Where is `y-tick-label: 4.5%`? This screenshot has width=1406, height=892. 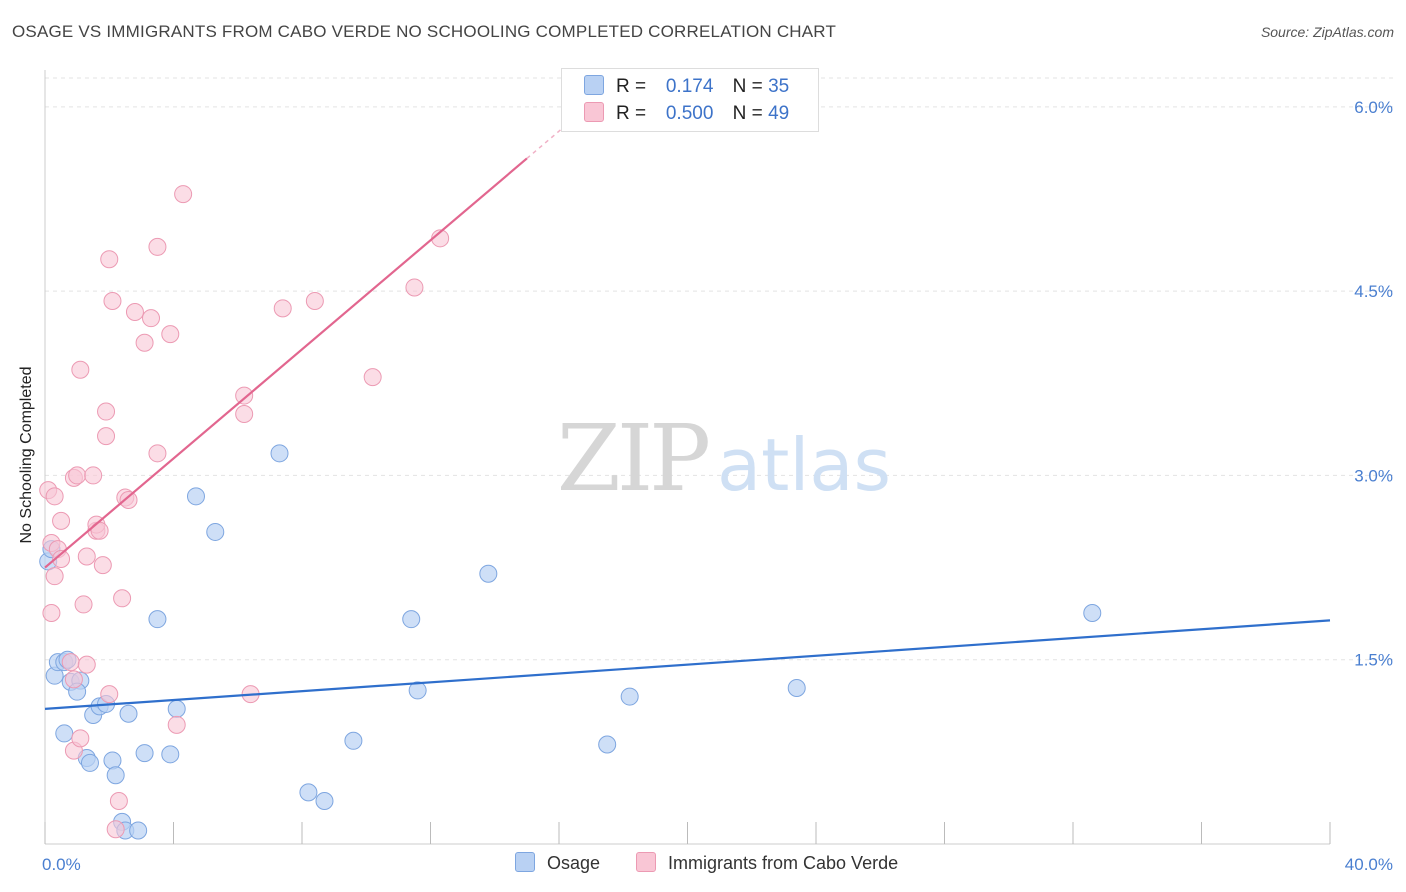
y-tick-label: 4.5% is located at coordinates (1373, 291).